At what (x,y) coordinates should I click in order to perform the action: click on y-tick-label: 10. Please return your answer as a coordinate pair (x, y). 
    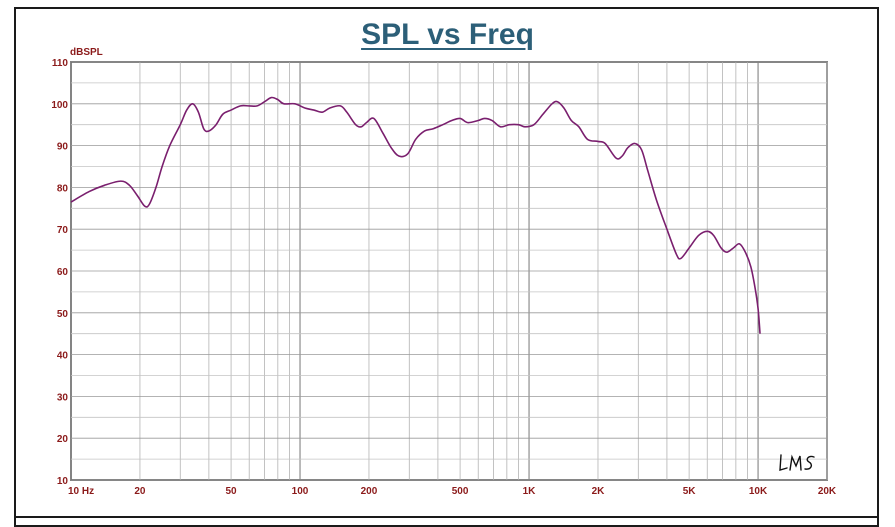
    Looking at the image, I should click on (63, 481).